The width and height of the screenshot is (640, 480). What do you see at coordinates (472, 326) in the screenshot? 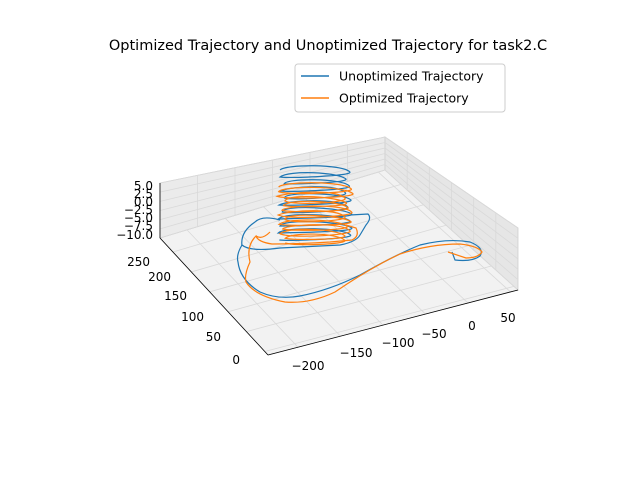
I see `x-tick-label: 0` at bounding box center [472, 326].